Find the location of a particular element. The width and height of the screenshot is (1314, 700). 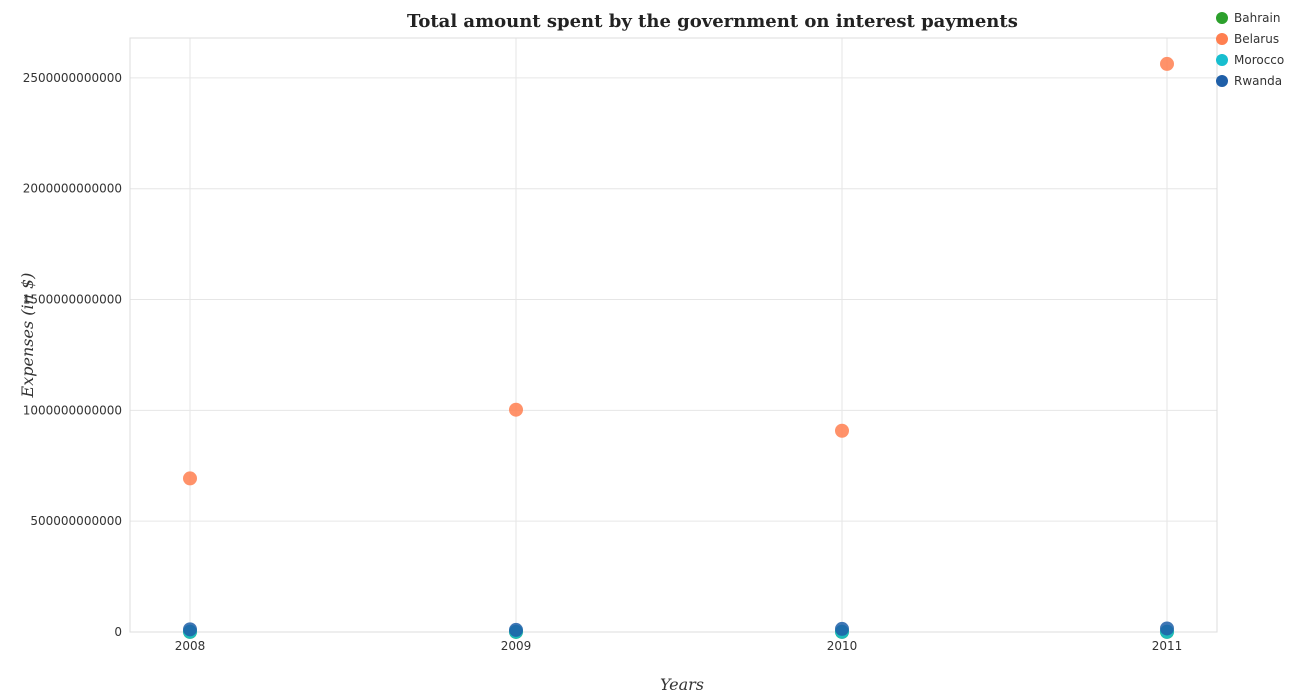

legend-label-belarus: Belarus is located at coordinates (1256, 39).